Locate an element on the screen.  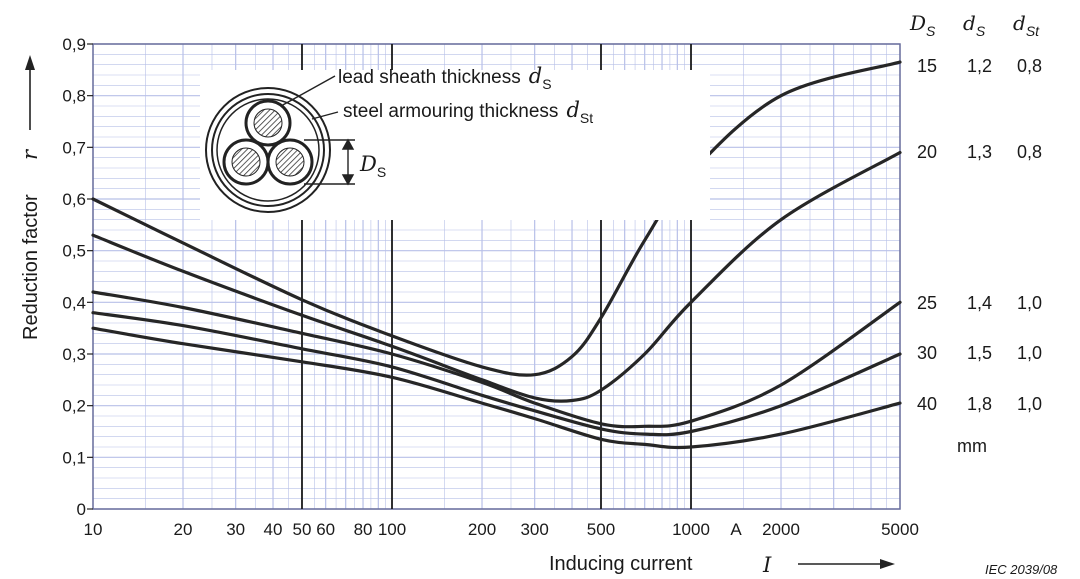
cable-core-top is located at coordinates (268, 123).